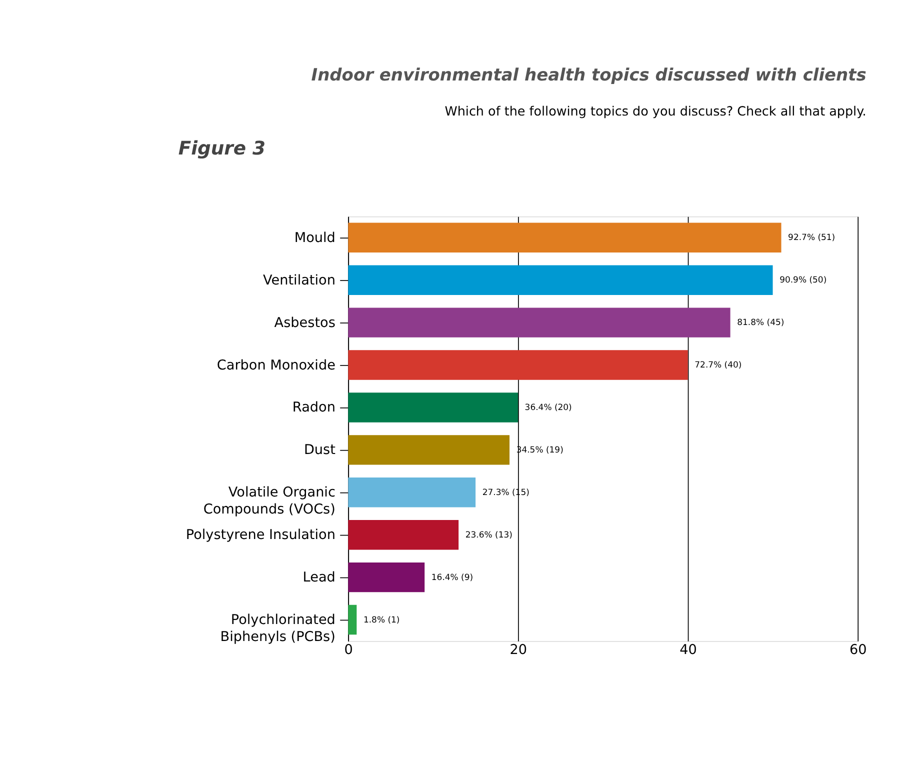  What do you see at coordinates (588, 76) in the screenshot?
I see `chart-title: Indoor environmental health topics discussed with clients` at bounding box center [588, 76].